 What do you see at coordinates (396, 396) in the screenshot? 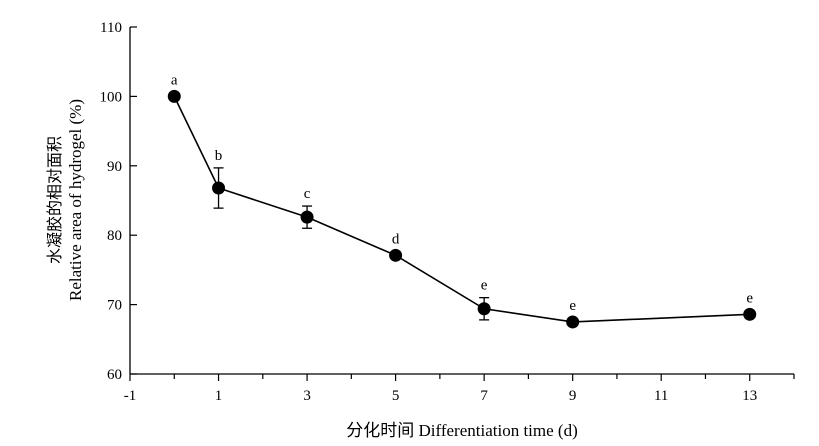
I see `x-tick-label: 5` at bounding box center [396, 396].